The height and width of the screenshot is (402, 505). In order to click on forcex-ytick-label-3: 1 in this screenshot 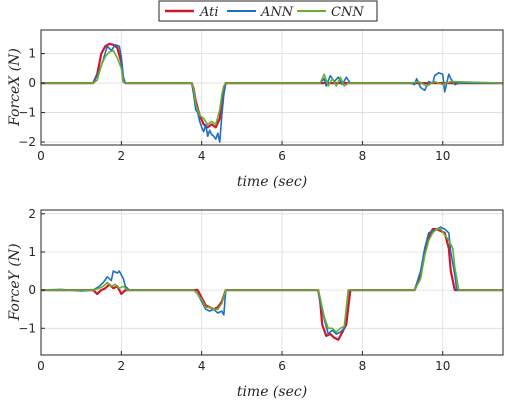, I will do `click(32, 54)`.